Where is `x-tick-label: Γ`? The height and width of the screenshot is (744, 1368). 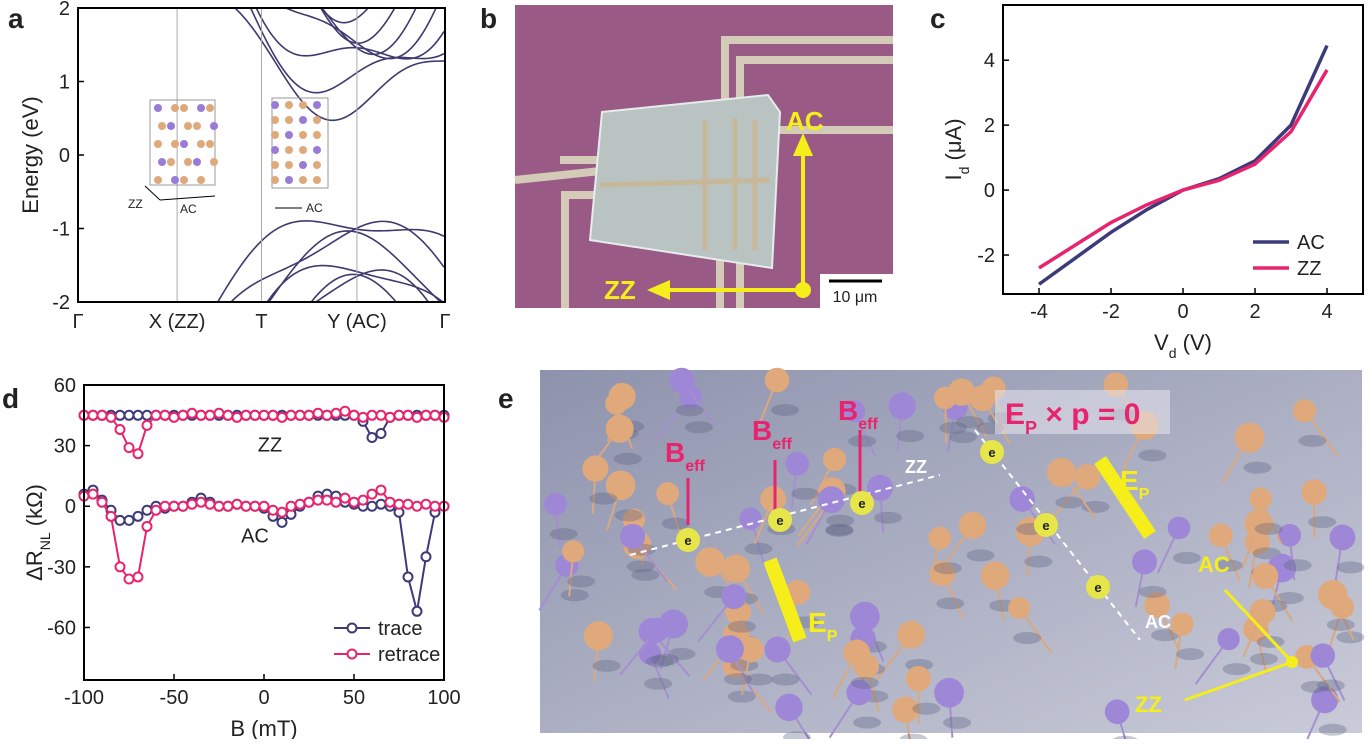
x-tick-label: Γ is located at coordinates (444, 322).